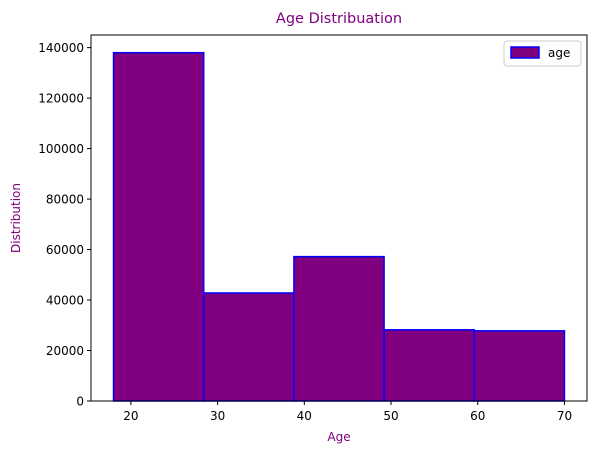  What do you see at coordinates (304, 416) in the screenshot?
I see `x-tick-label: 40` at bounding box center [304, 416].